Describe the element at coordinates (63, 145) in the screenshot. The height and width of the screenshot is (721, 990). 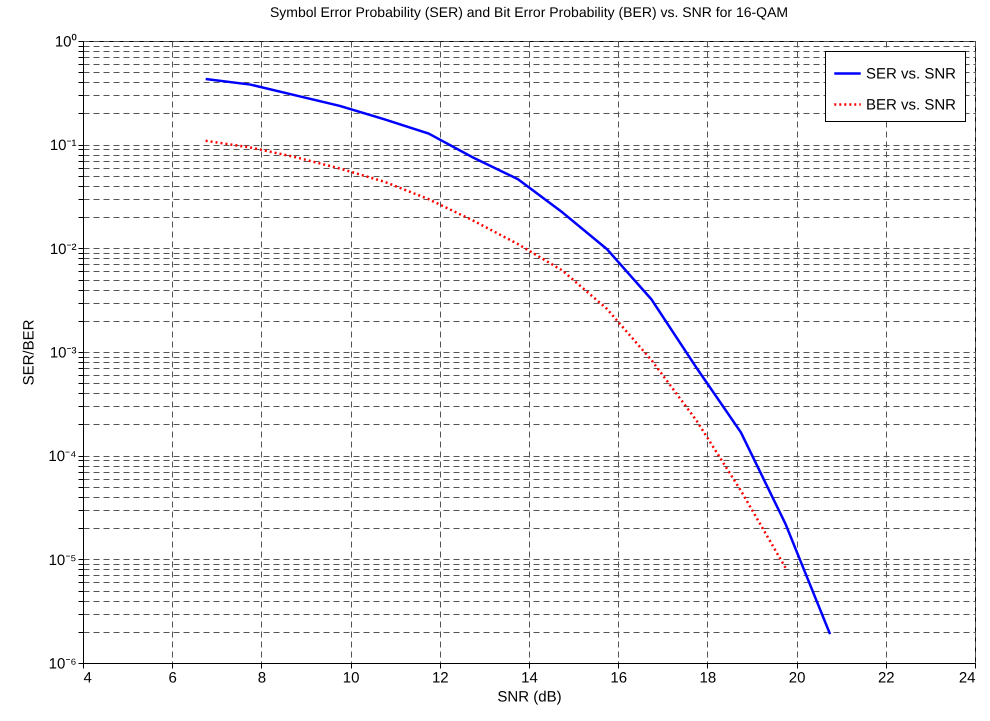
I see `y-tick-label: 10⁻¹` at that location.